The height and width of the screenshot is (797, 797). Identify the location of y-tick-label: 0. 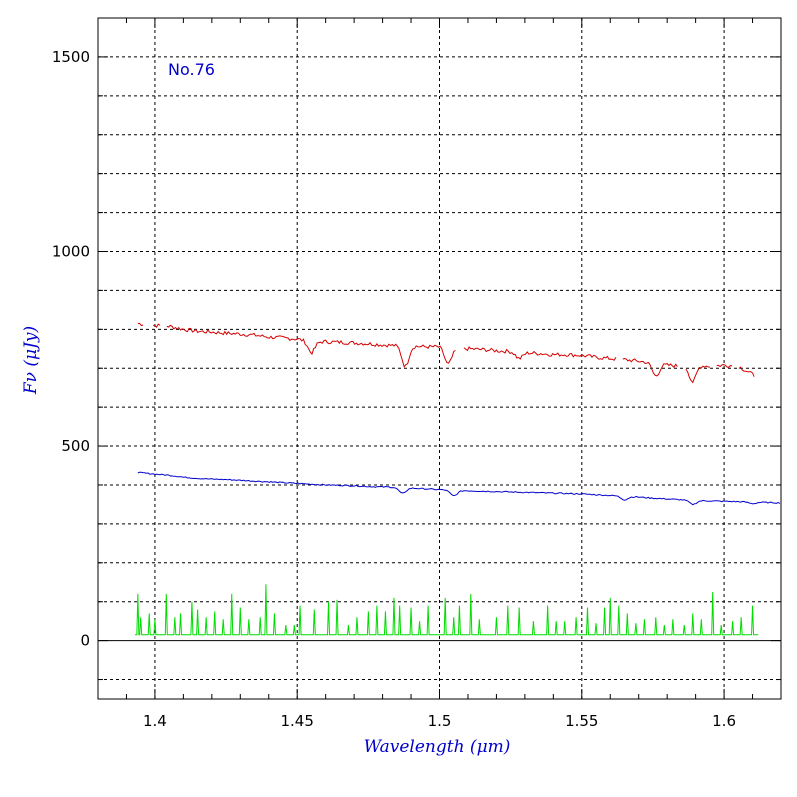
(85, 641).